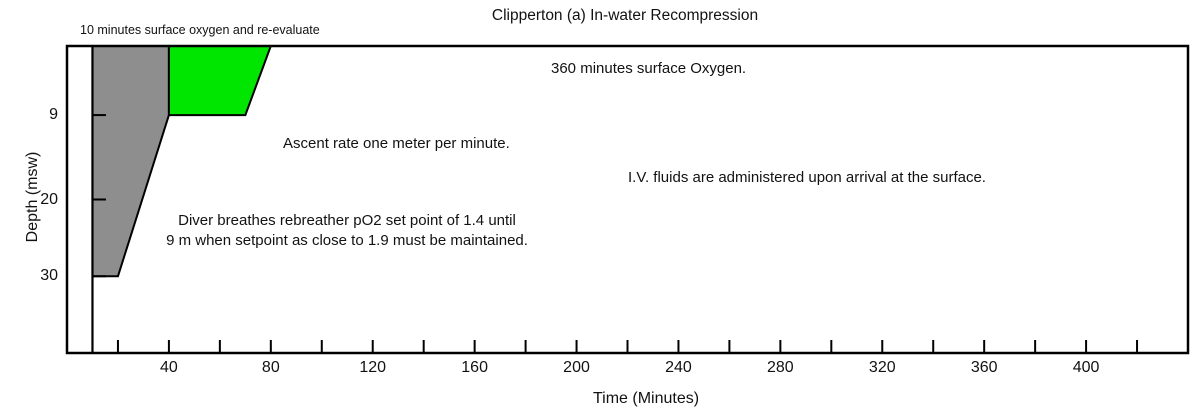  I want to click on x-tick-label-200: 200, so click(576, 367).